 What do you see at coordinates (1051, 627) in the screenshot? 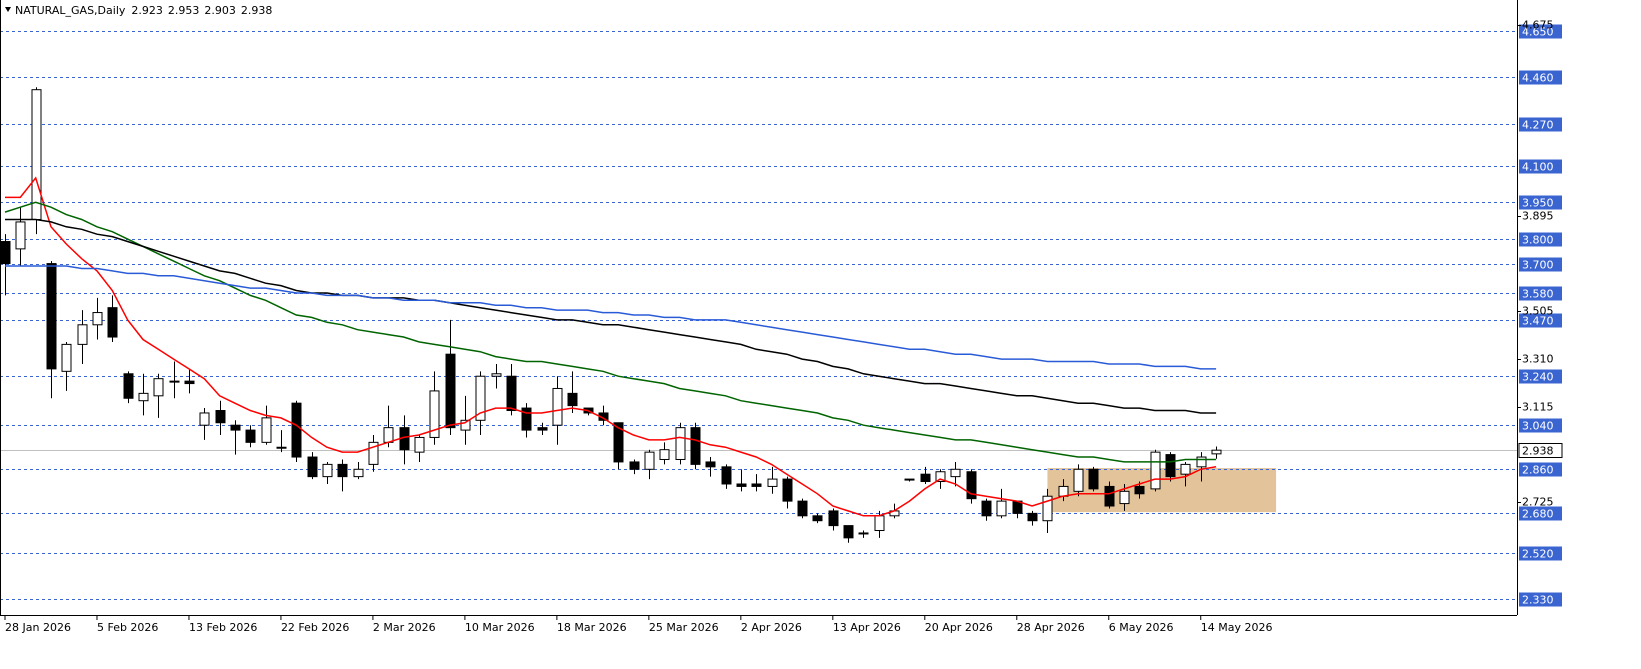
I see `x-tick-label: 28 Apr 2026` at bounding box center [1051, 627].